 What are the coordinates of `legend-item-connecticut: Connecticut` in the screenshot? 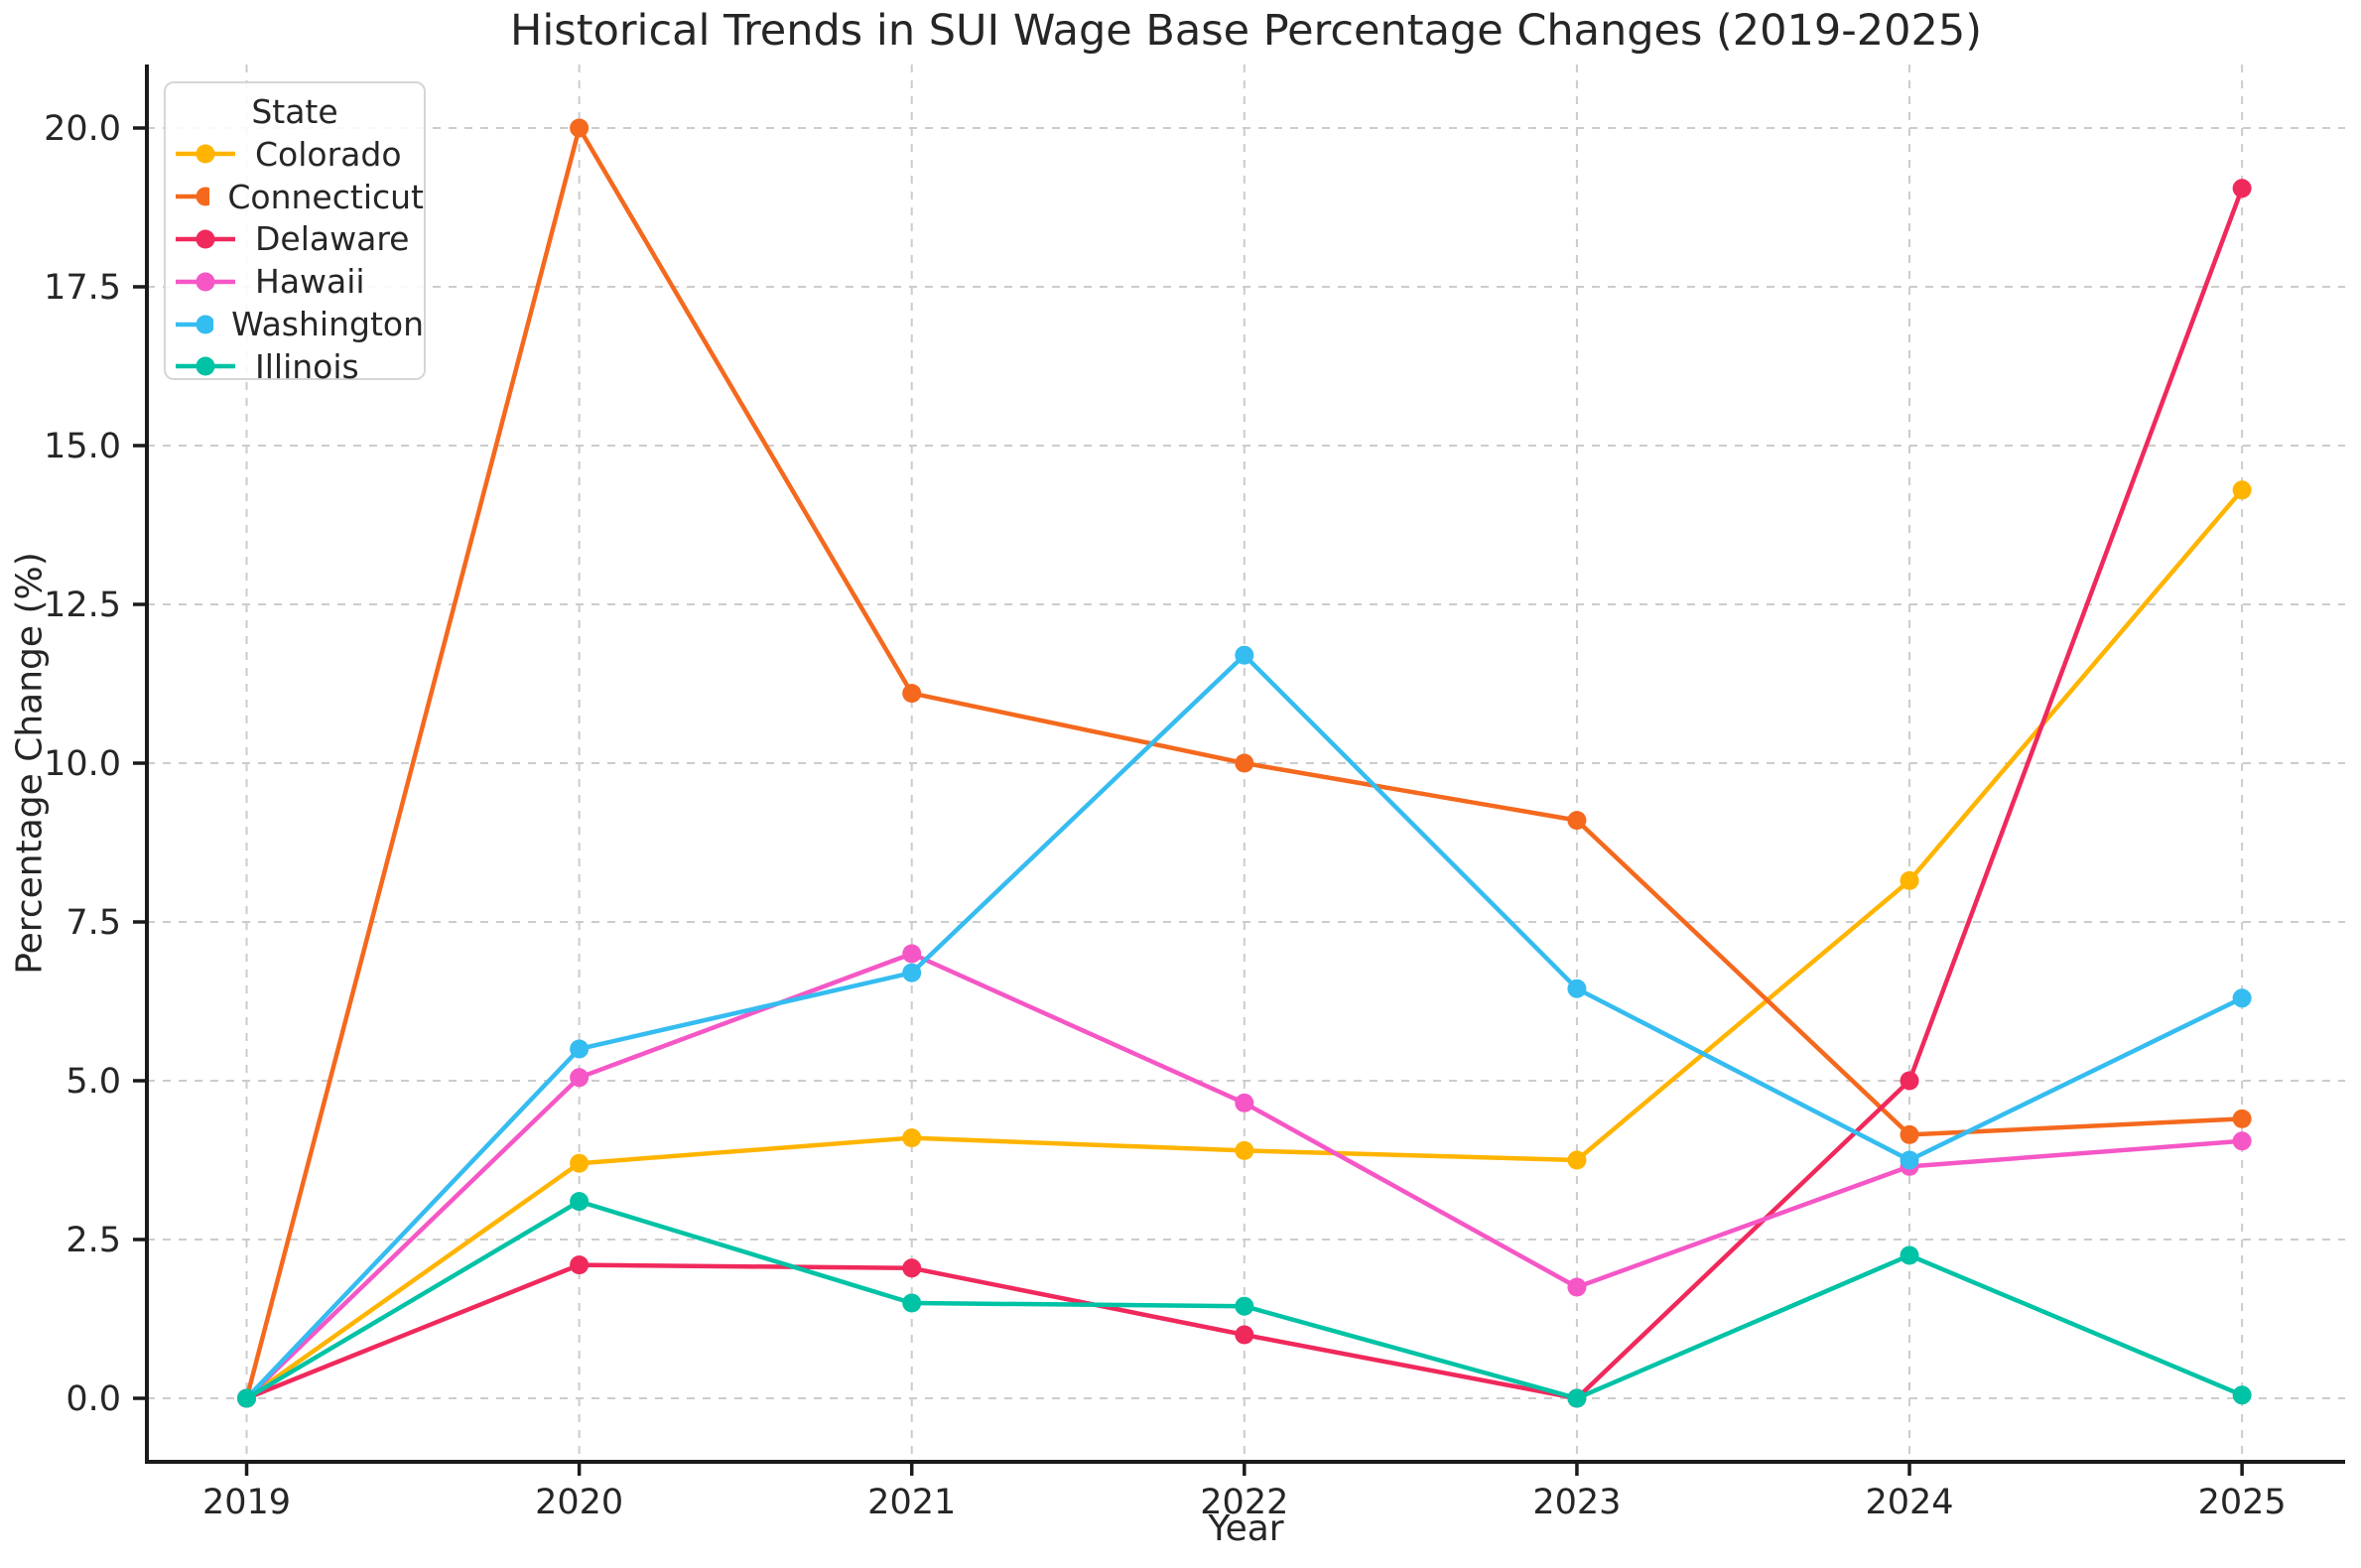 It's located at (295, 197).